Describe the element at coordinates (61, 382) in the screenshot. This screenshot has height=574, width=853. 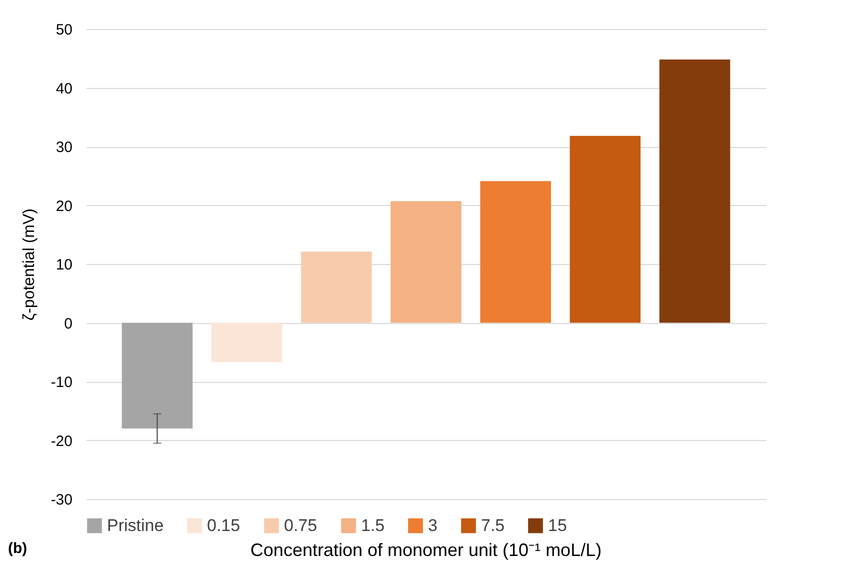
I see `y-tick-label: -10` at that location.